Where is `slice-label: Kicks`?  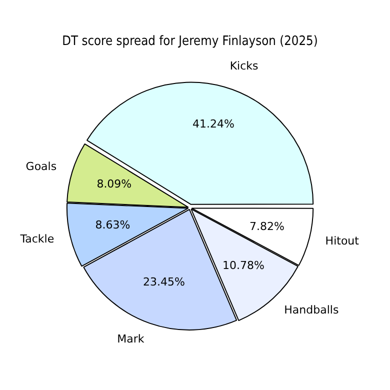
slice-label: Kicks is located at coordinates (244, 66).